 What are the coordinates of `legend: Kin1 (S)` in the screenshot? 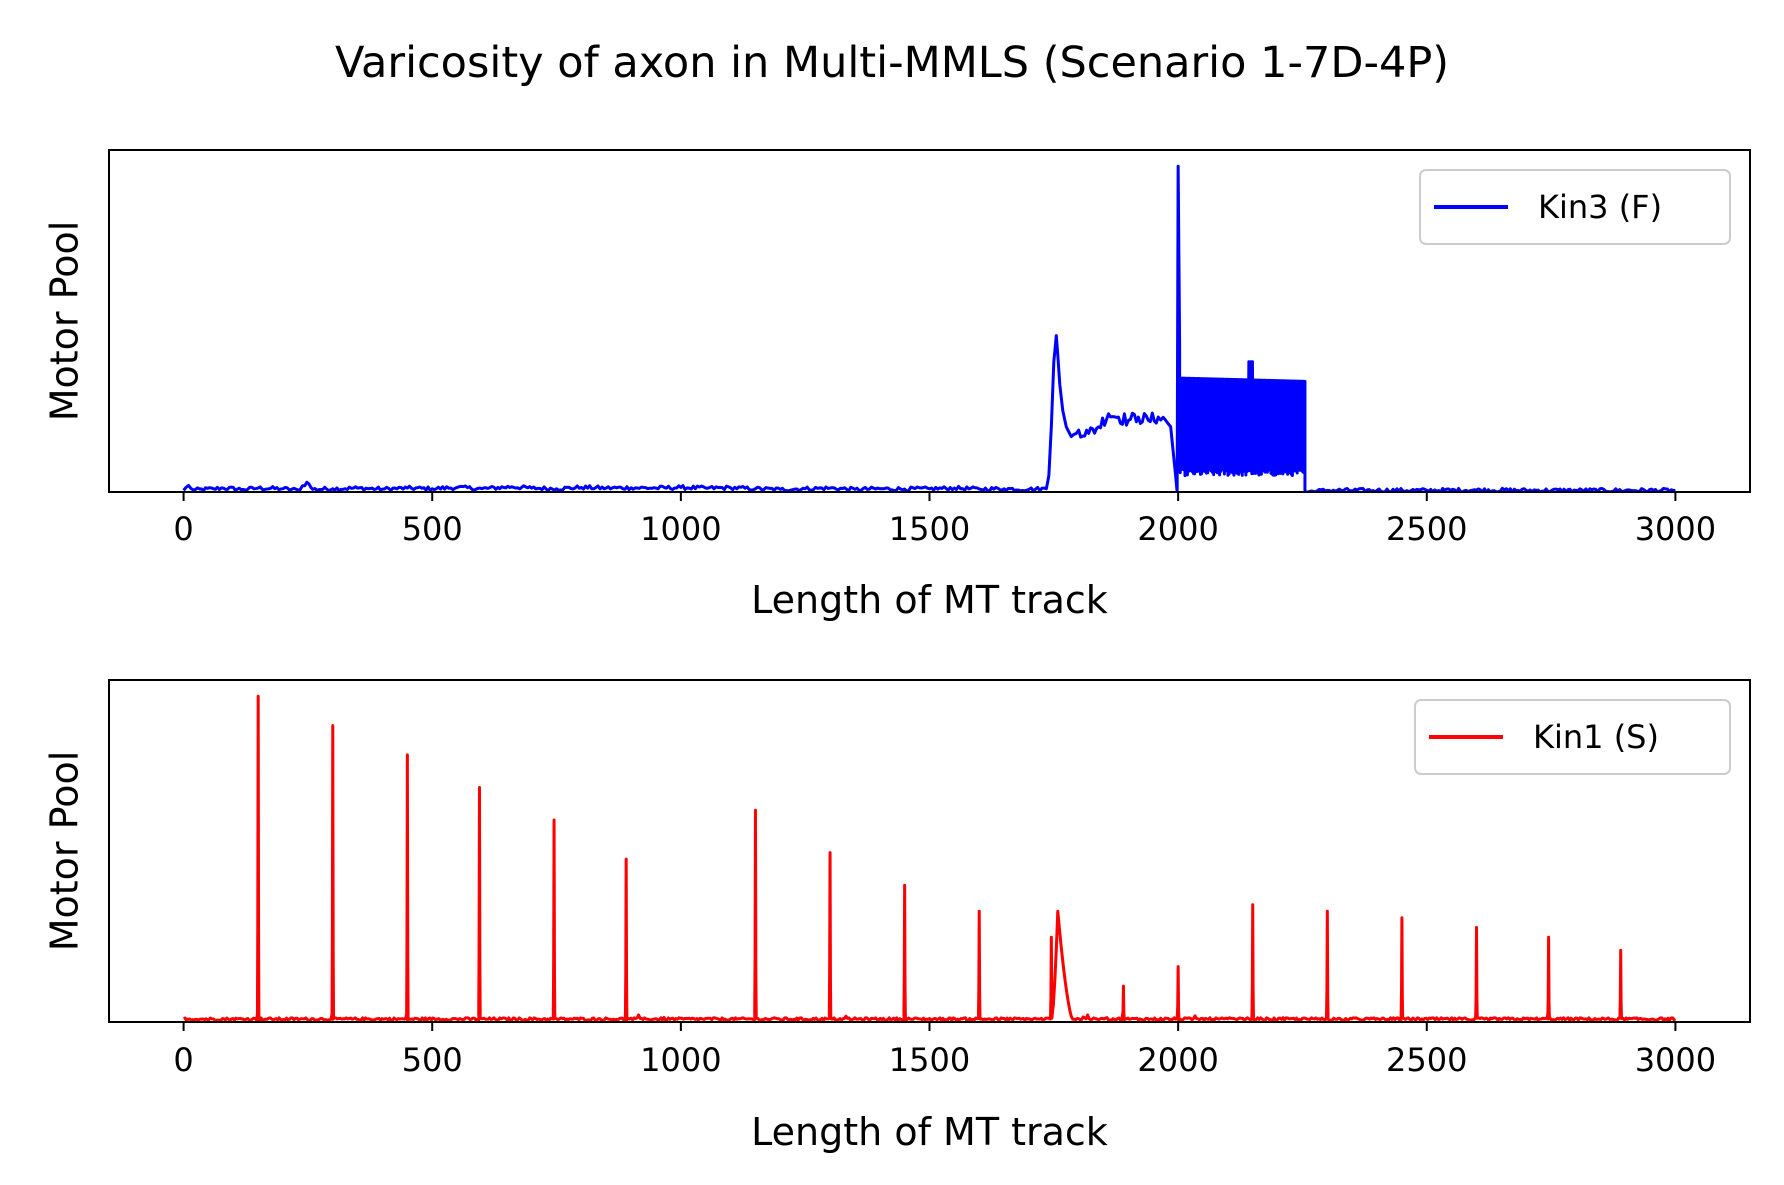 It's located at (1572, 737).